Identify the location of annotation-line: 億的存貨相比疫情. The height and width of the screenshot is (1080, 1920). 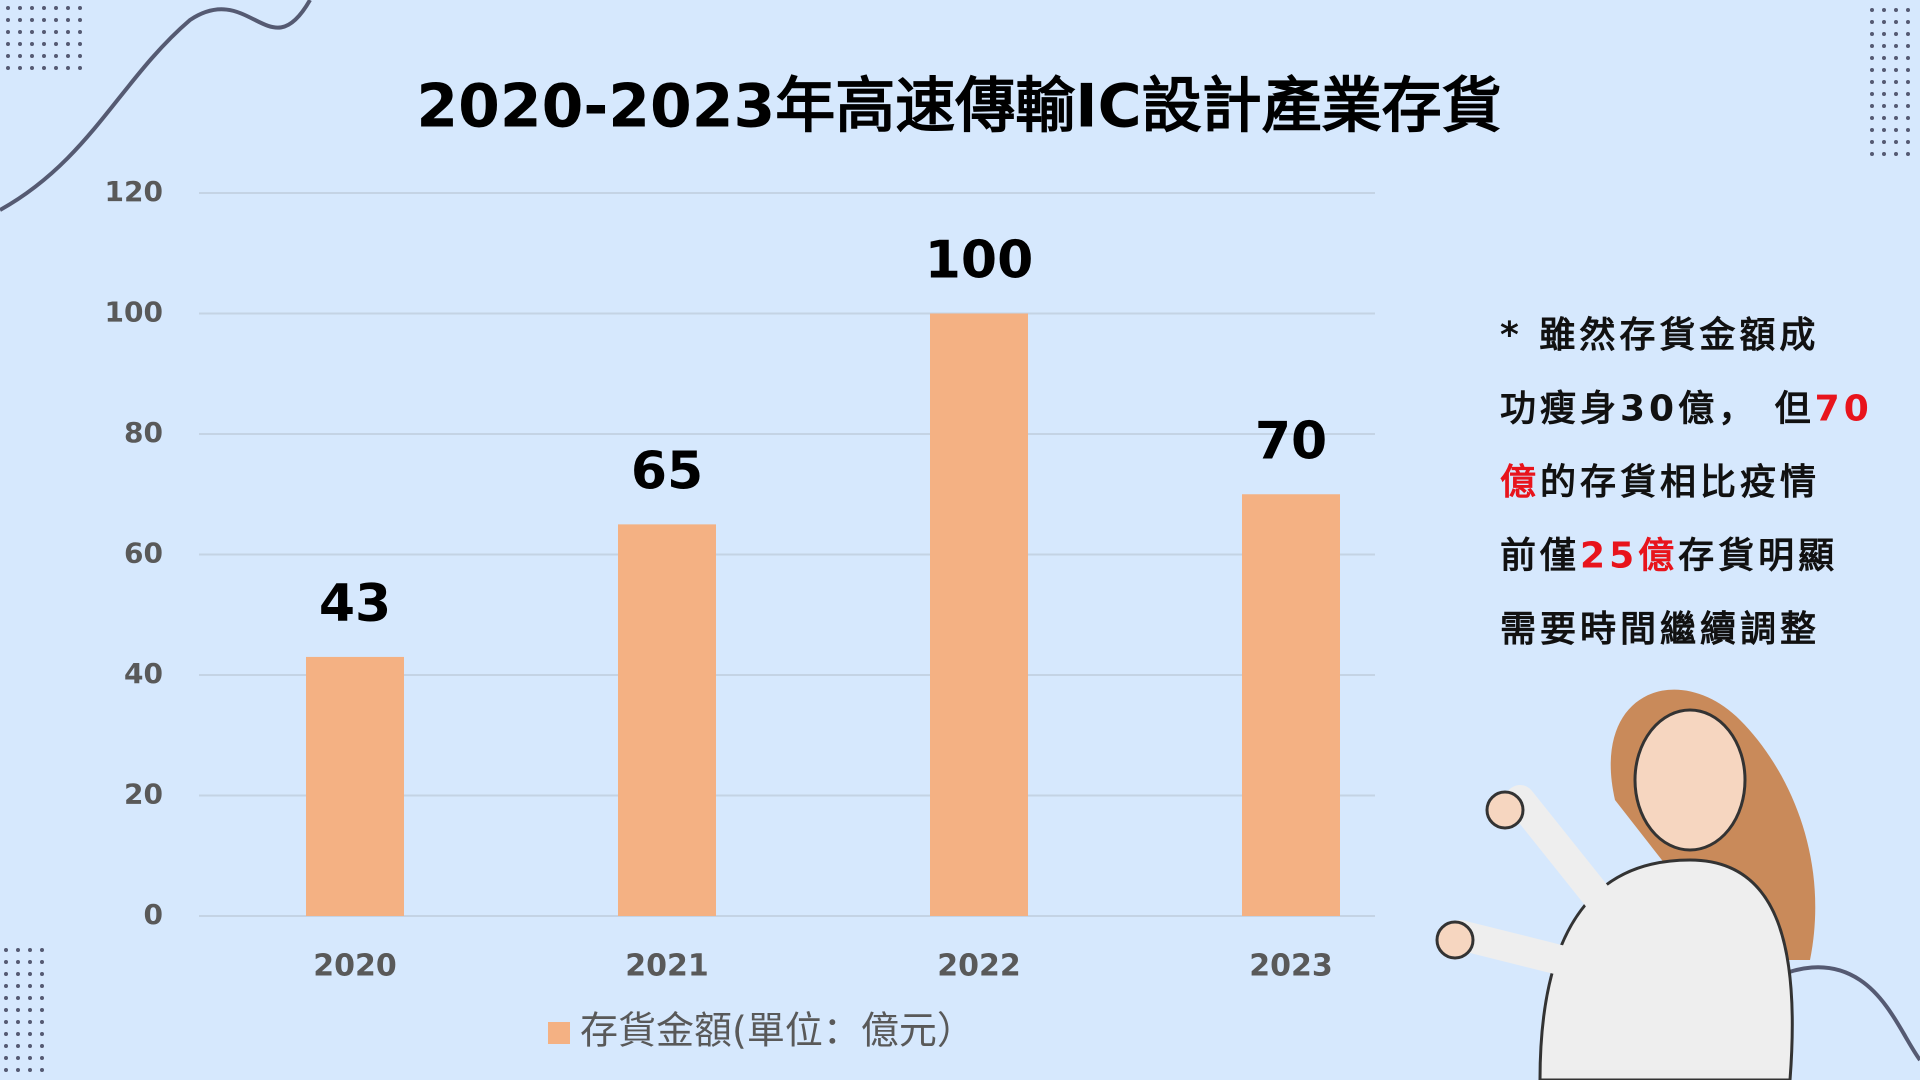
(1660, 482).